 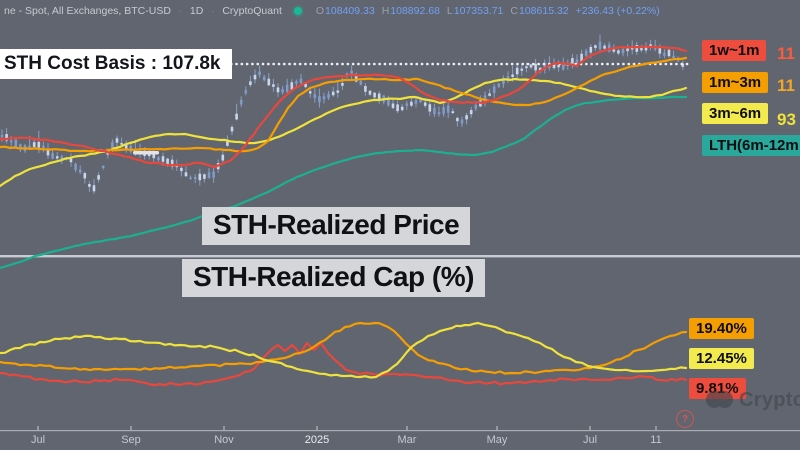 What do you see at coordinates (685, 419) in the screenshot?
I see `help-icon: ?` at bounding box center [685, 419].